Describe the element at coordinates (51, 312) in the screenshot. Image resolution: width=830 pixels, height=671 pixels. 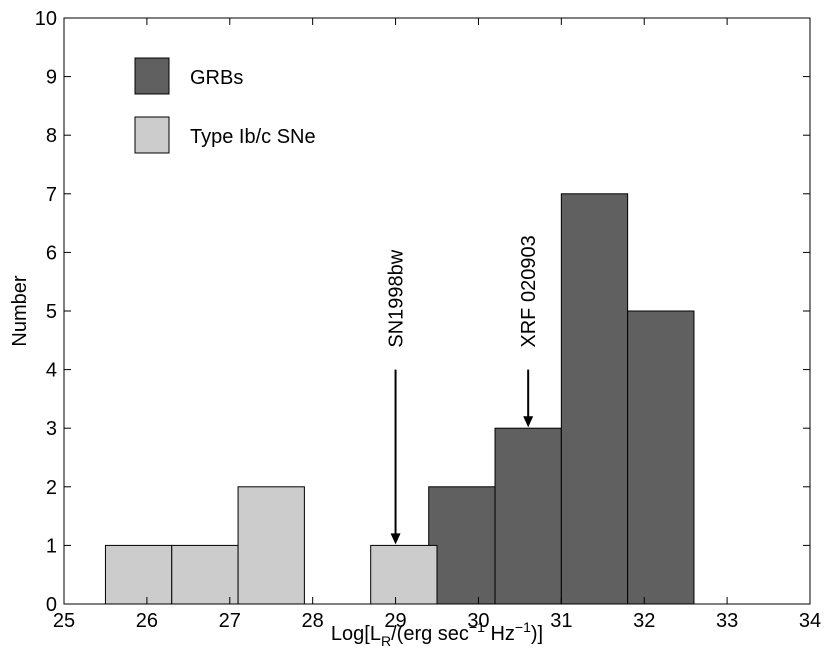
I see `y-tick-label-5: 5` at that location.